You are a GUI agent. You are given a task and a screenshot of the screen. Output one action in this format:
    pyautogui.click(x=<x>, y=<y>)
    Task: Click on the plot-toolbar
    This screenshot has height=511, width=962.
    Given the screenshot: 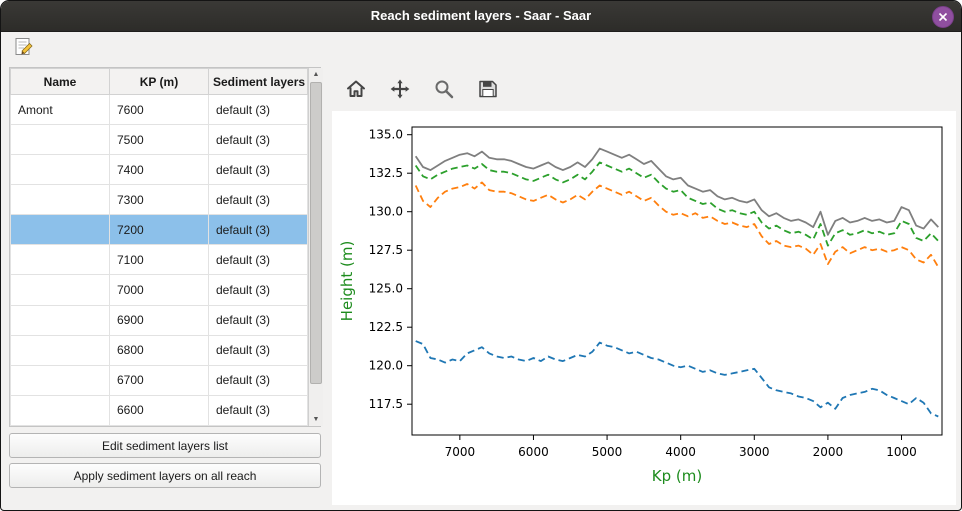 What is the action you would take?
    pyautogui.click(x=422, y=89)
    